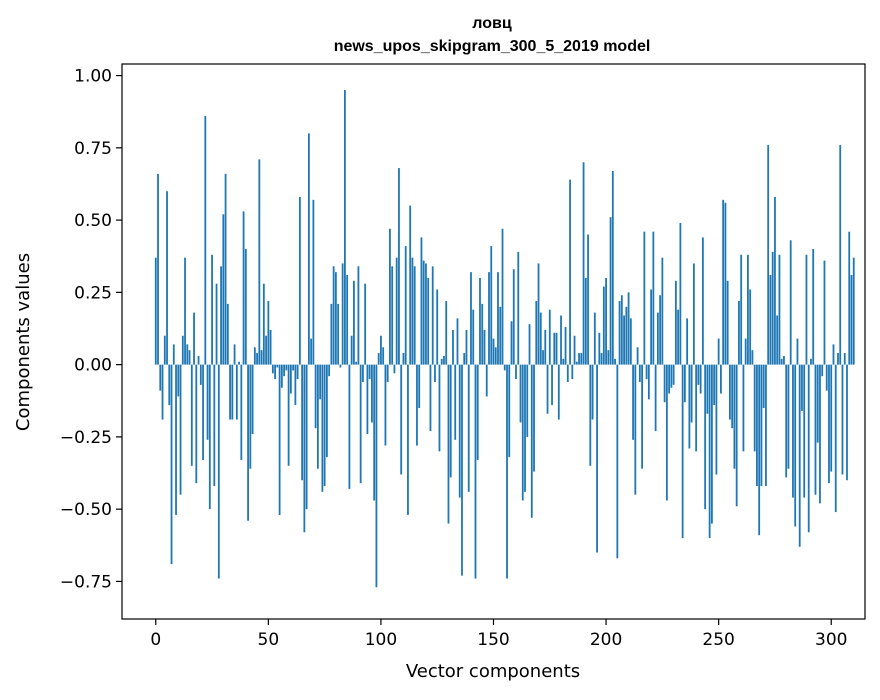 The width and height of the screenshot is (880, 700). Describe the element at coordinates (381, 640) in the screenshot. I see `x-tick-label: 100` at that location.